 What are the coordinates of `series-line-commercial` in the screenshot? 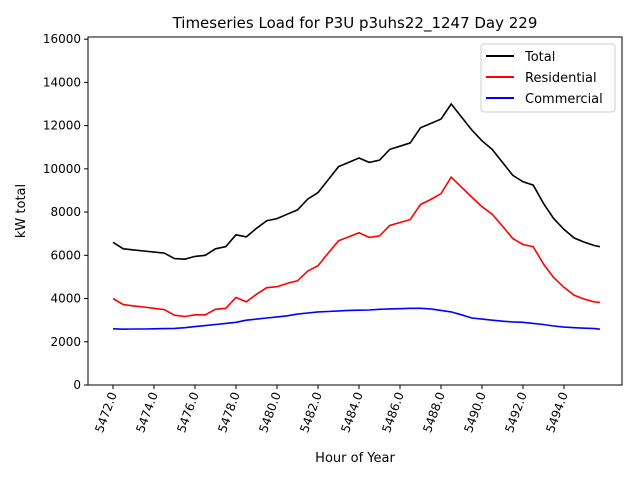 It's located at (356, 319).